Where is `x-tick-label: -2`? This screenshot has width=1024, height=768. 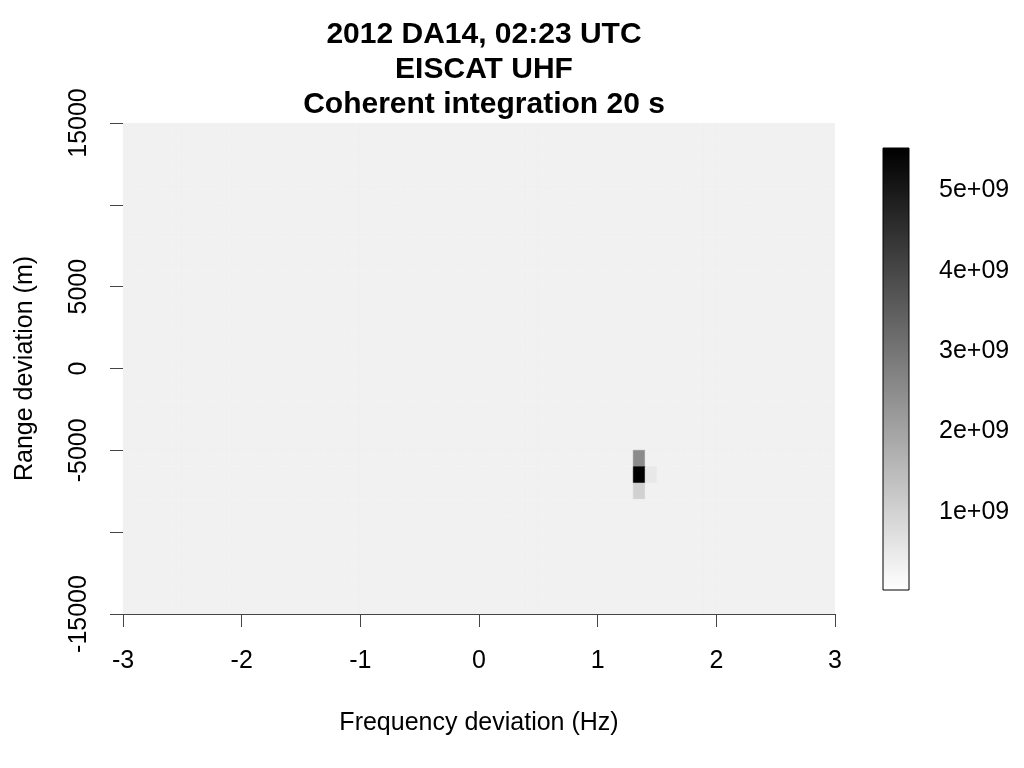 x-tick-label: -2 is located at coordinates (241, 658).